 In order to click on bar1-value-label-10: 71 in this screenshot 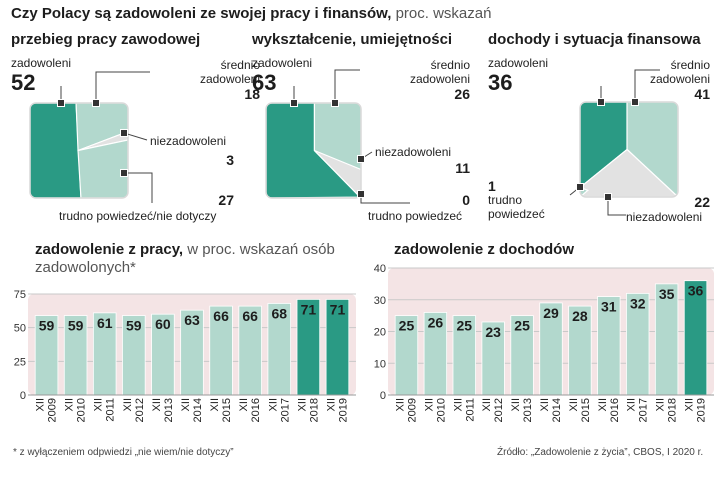, I will do `click(338, 309)`.